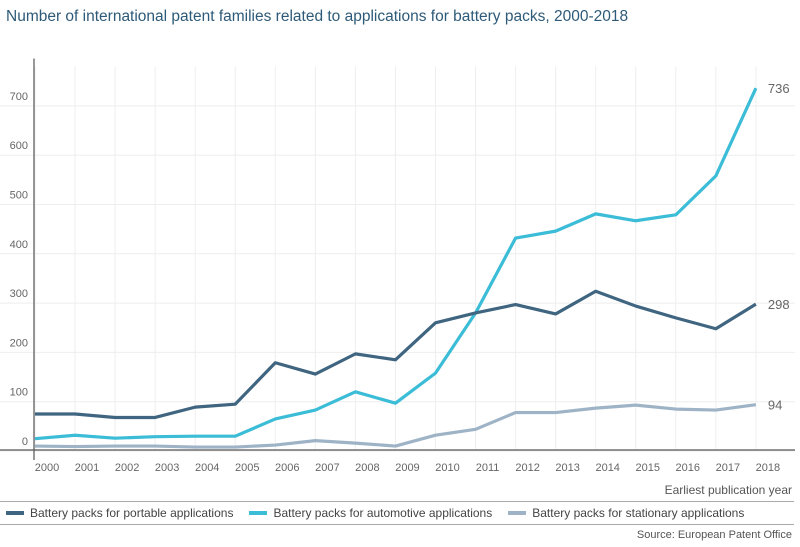 The height and width of the screenshot is (547, 800). I want to click on end-value-label: 94, so click(775, 405).